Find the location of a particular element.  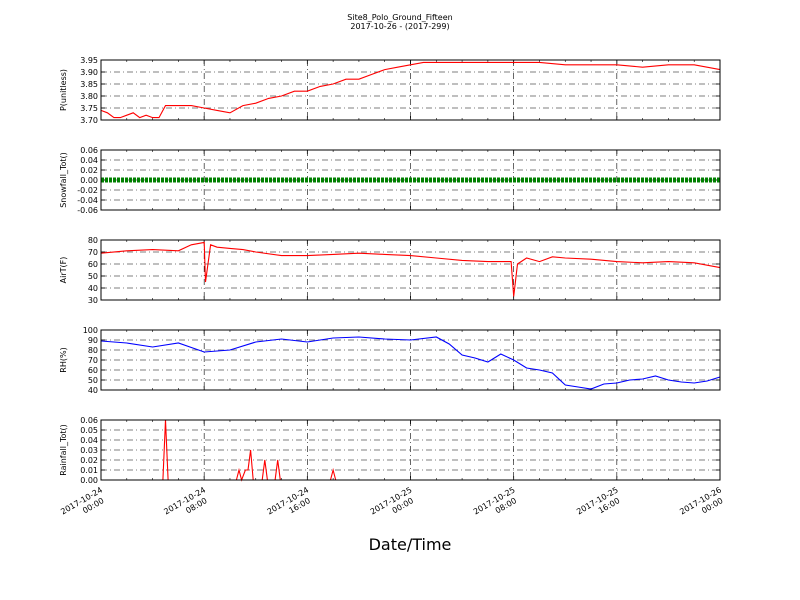

y-tick-label: 100 is located at coordinates (90, 330).